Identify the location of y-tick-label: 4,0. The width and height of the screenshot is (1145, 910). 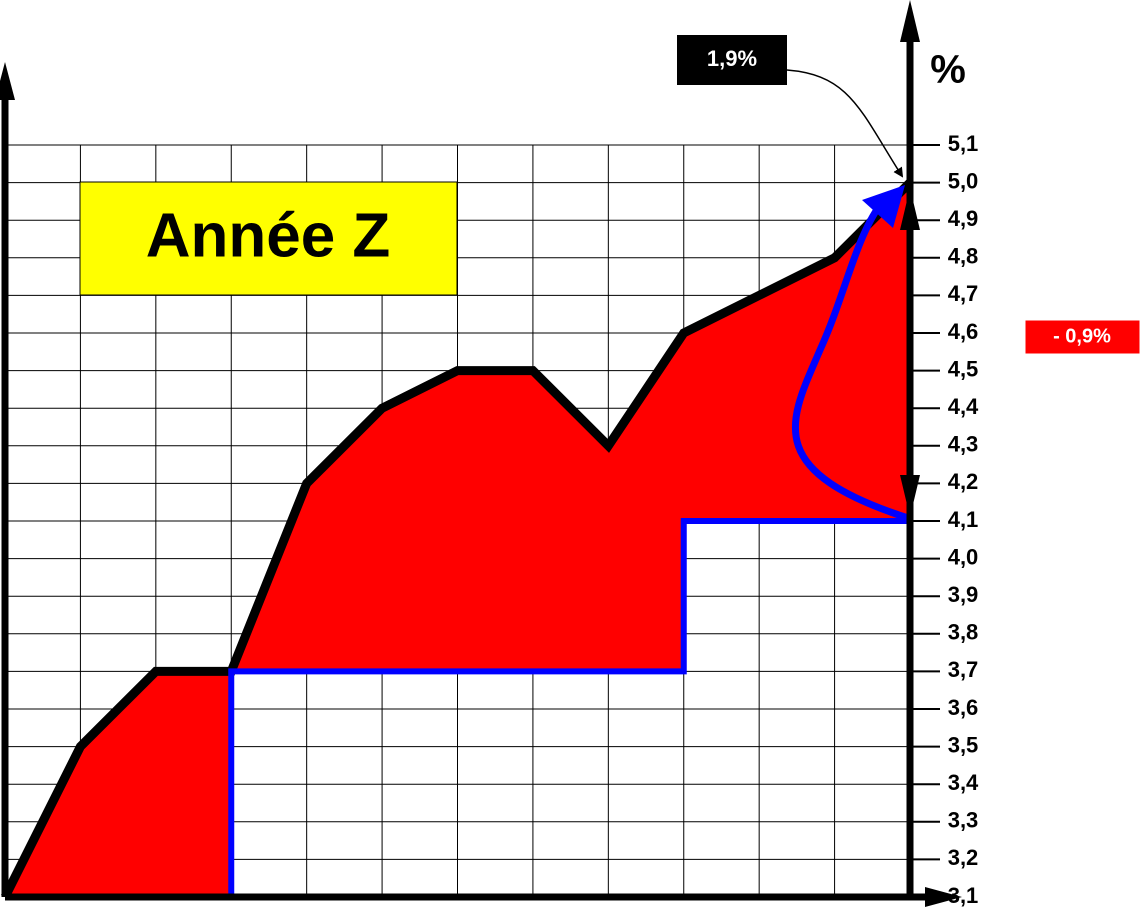
(963, 556).